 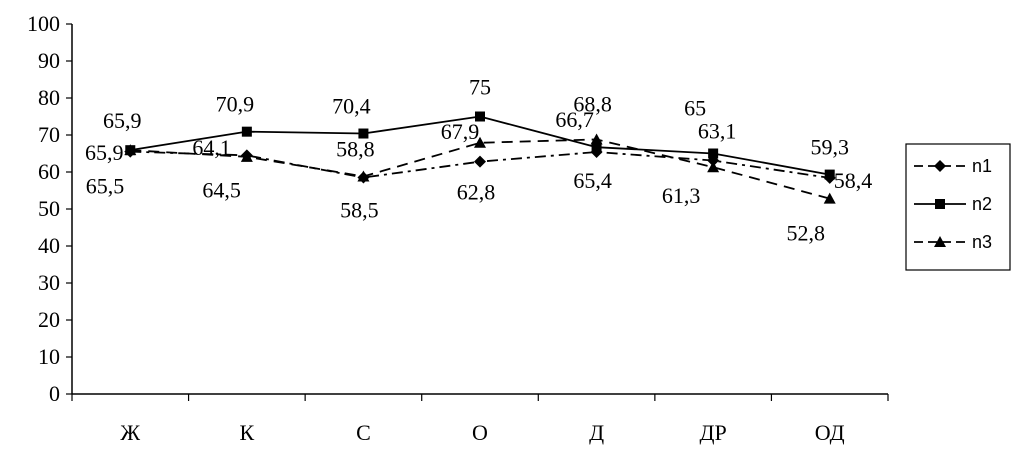 I want to click on data-label-n1: 64,5, so click(x=221, y=189).